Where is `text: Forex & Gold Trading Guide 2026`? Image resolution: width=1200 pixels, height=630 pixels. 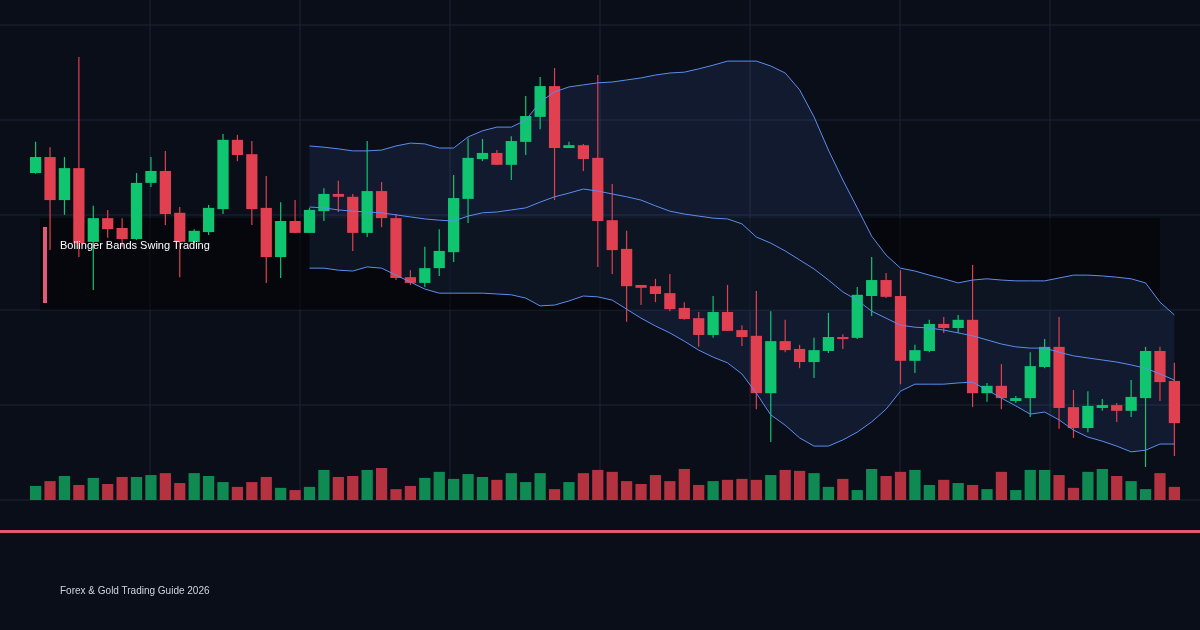
text: Forex & Gold Trading Guide 2026 is located at coordinates (135, 590).